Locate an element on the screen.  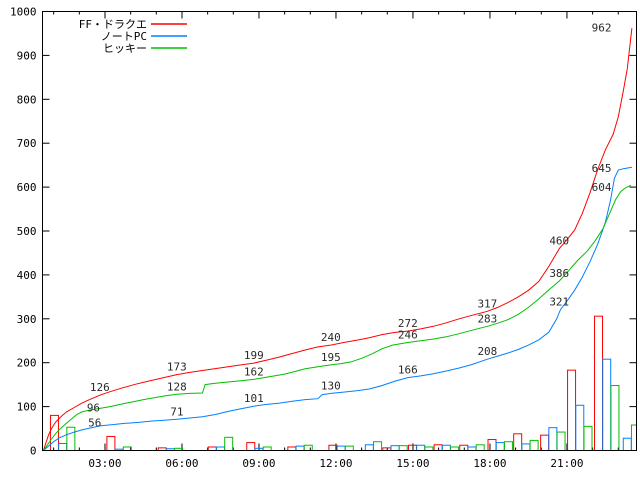
x-tick-label: 03:00 is located at coordinates (104, 463).